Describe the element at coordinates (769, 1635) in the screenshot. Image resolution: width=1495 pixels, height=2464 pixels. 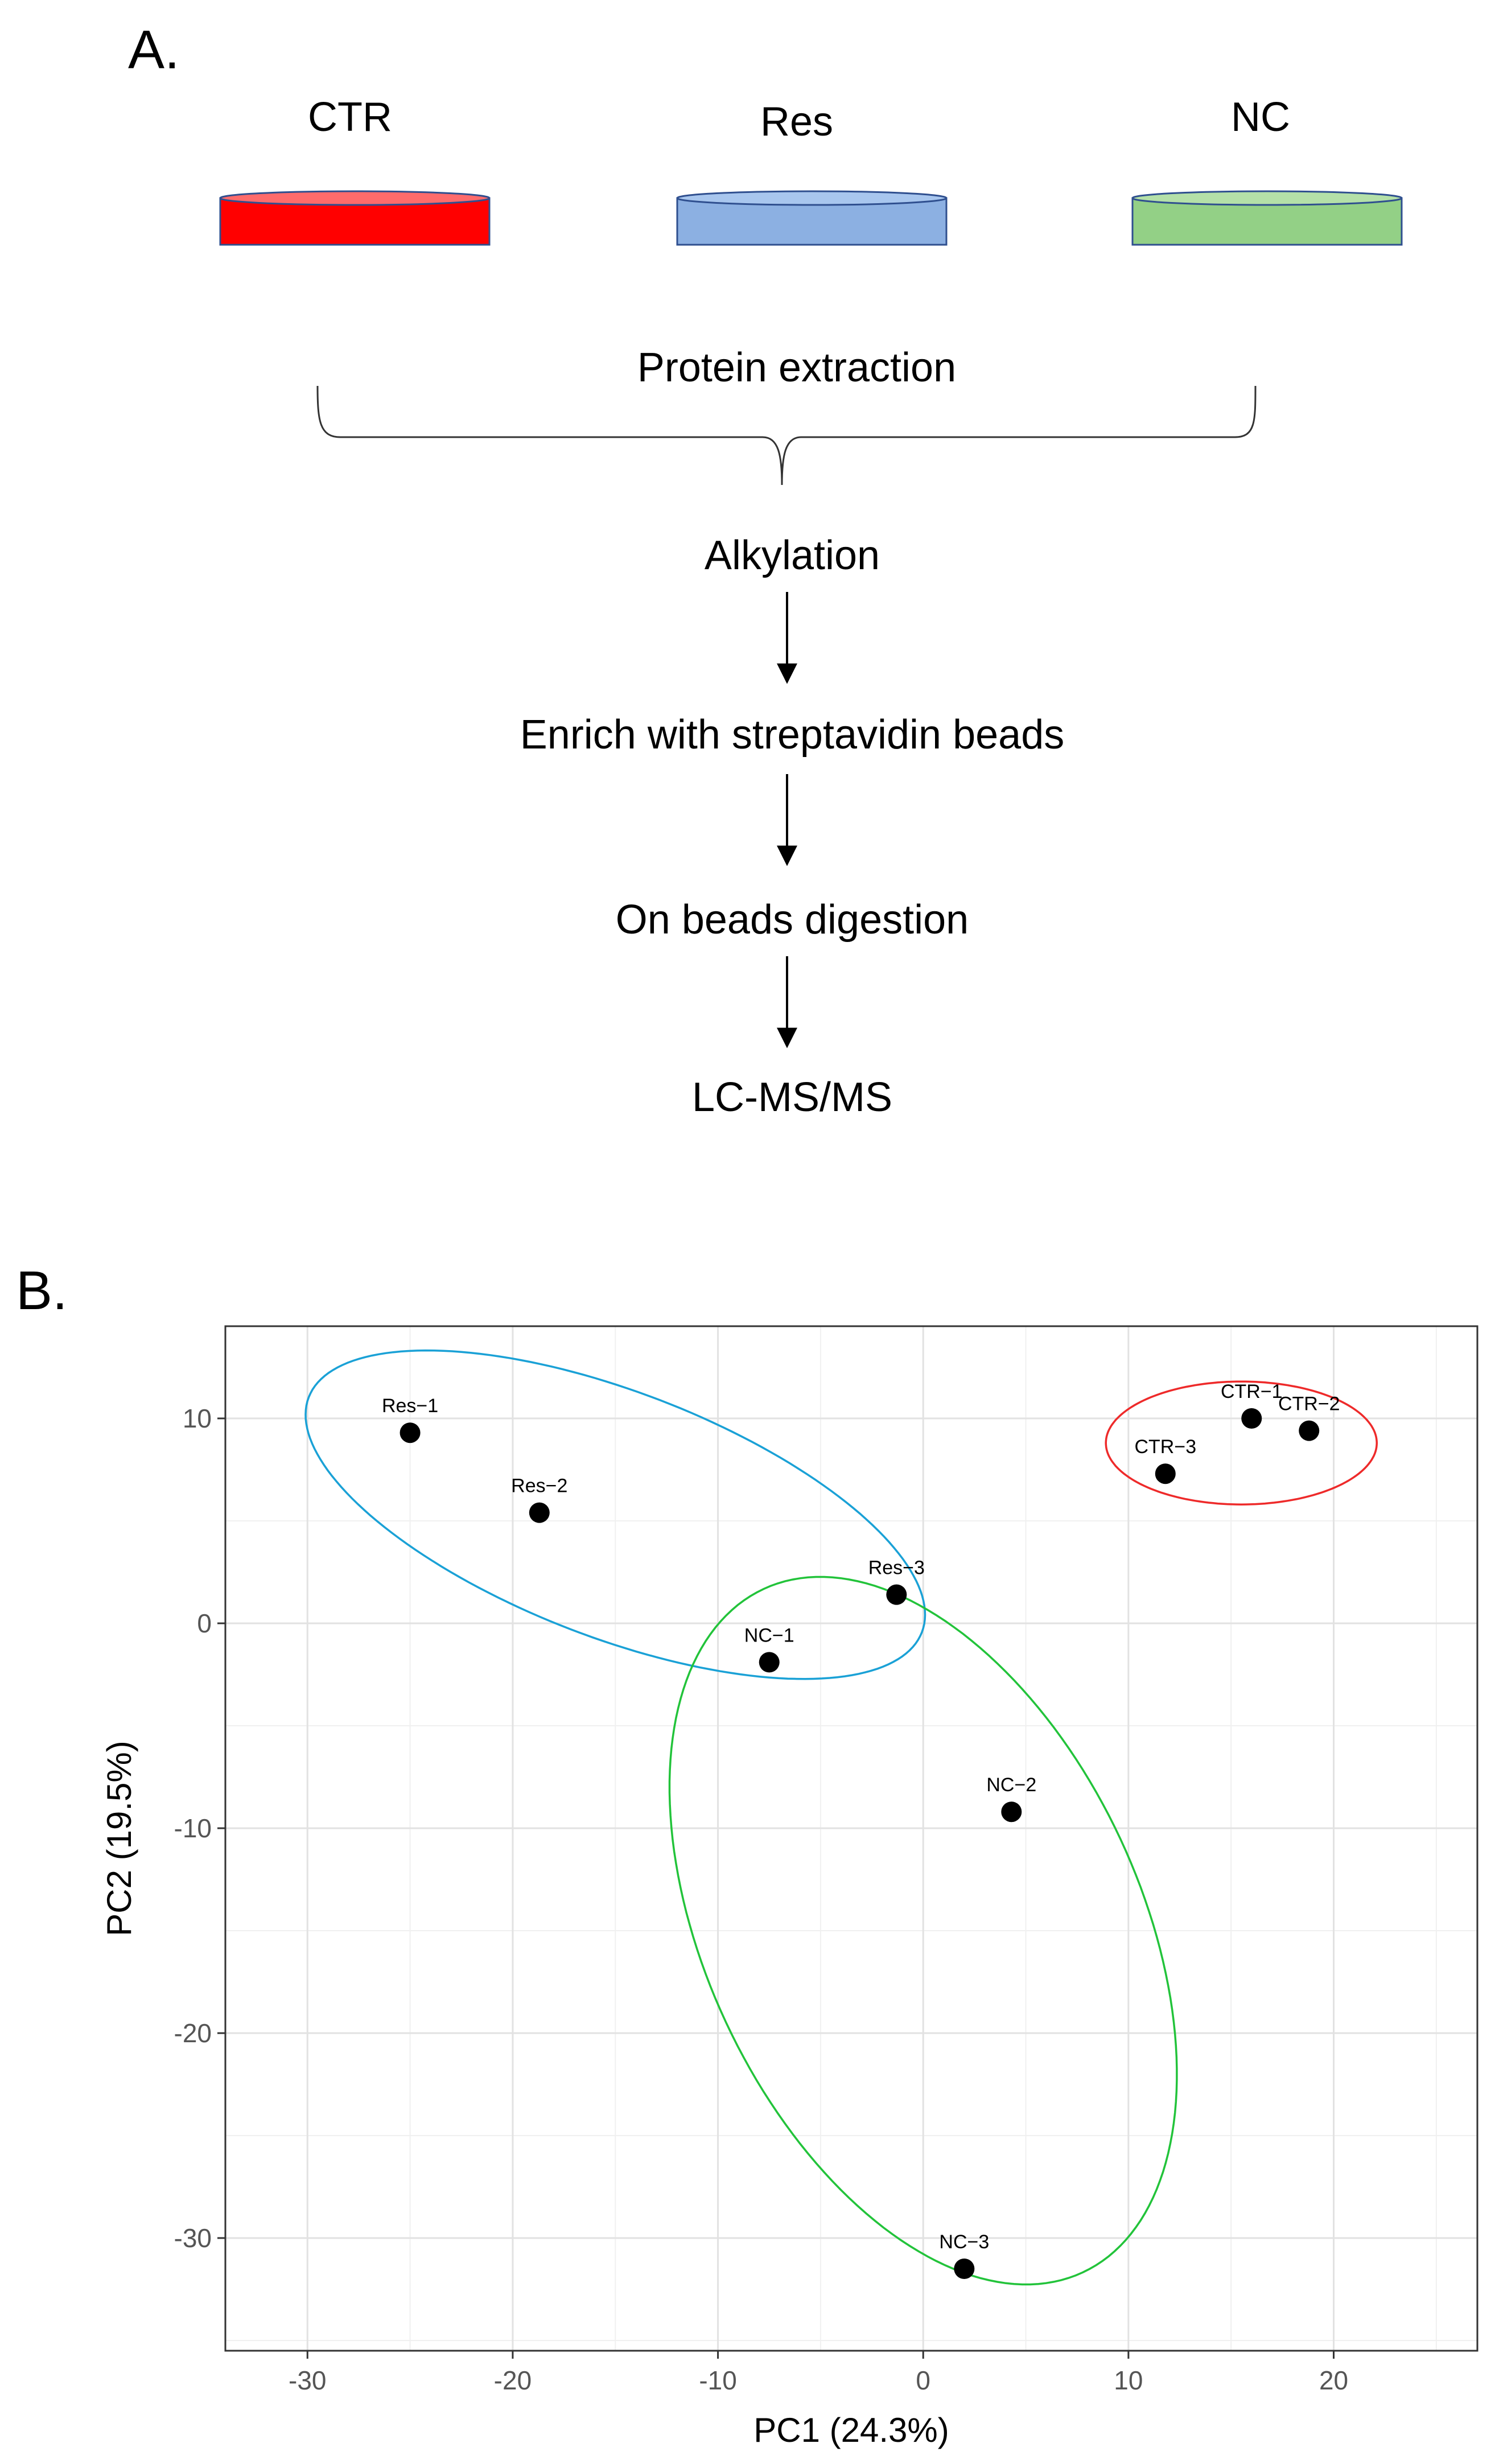
I see `point-label-nc-1: NC−1` at that location.